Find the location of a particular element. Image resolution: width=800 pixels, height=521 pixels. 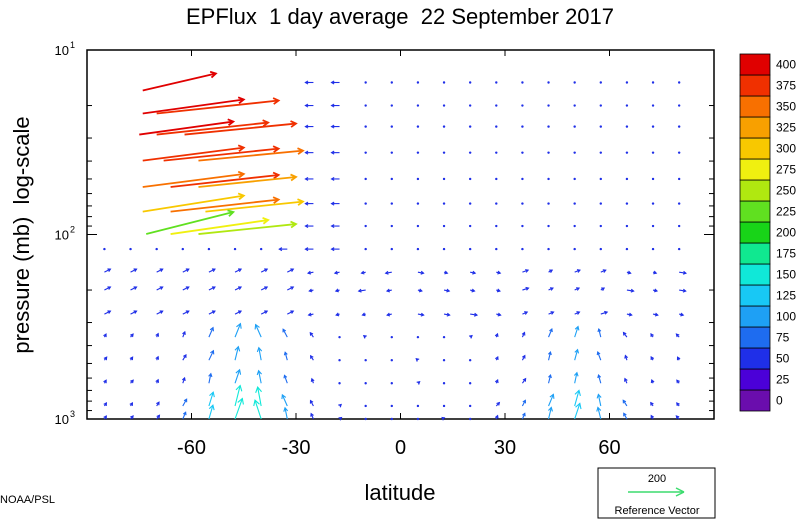

reference-vector-arrowhead is located at coordinates (680, 492).